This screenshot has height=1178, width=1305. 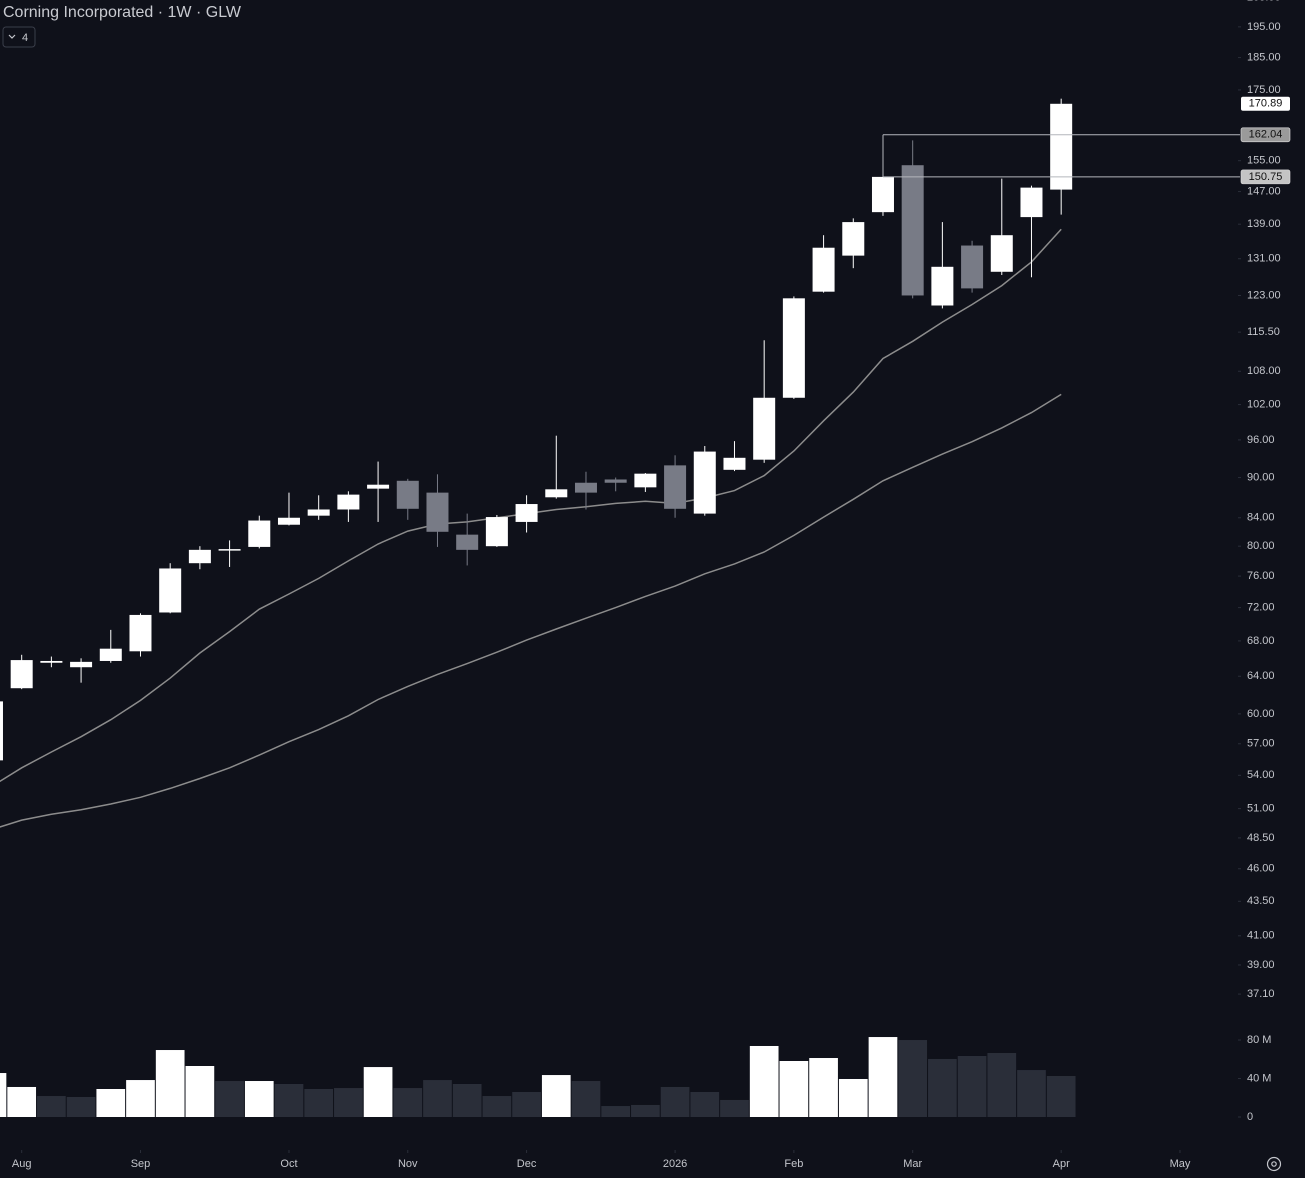 I want to click on y-tick-label: 46.00, so click(x=1261, y=869).